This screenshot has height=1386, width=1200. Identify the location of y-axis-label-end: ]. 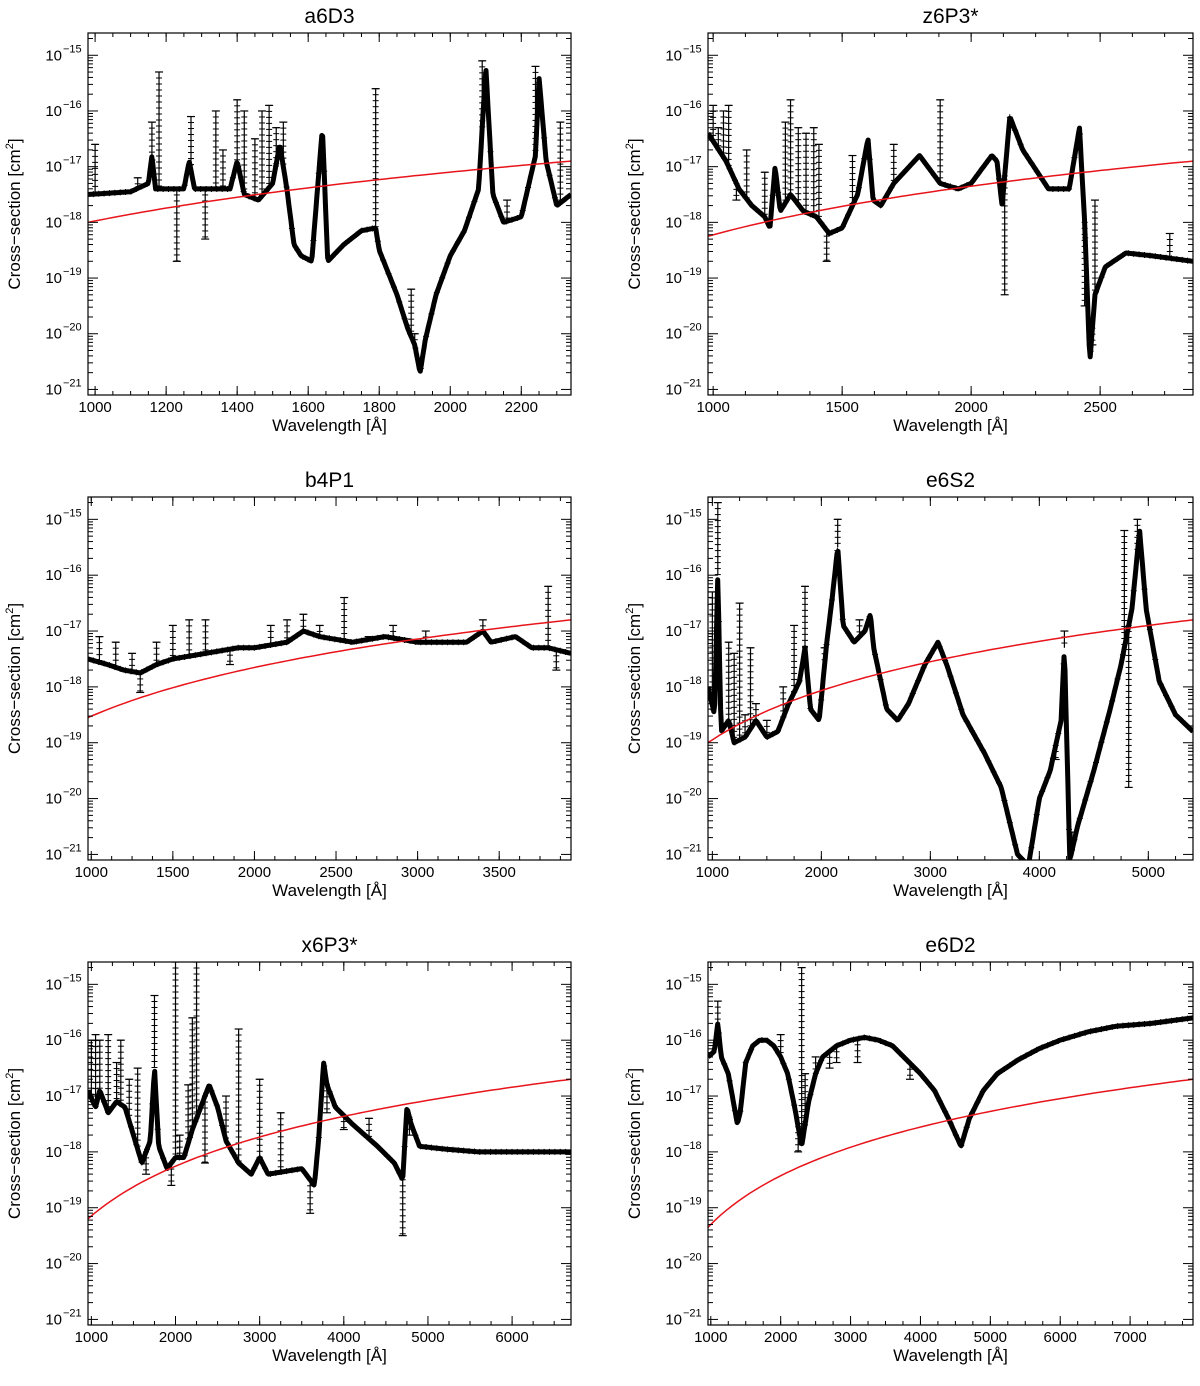
(14, 1070).